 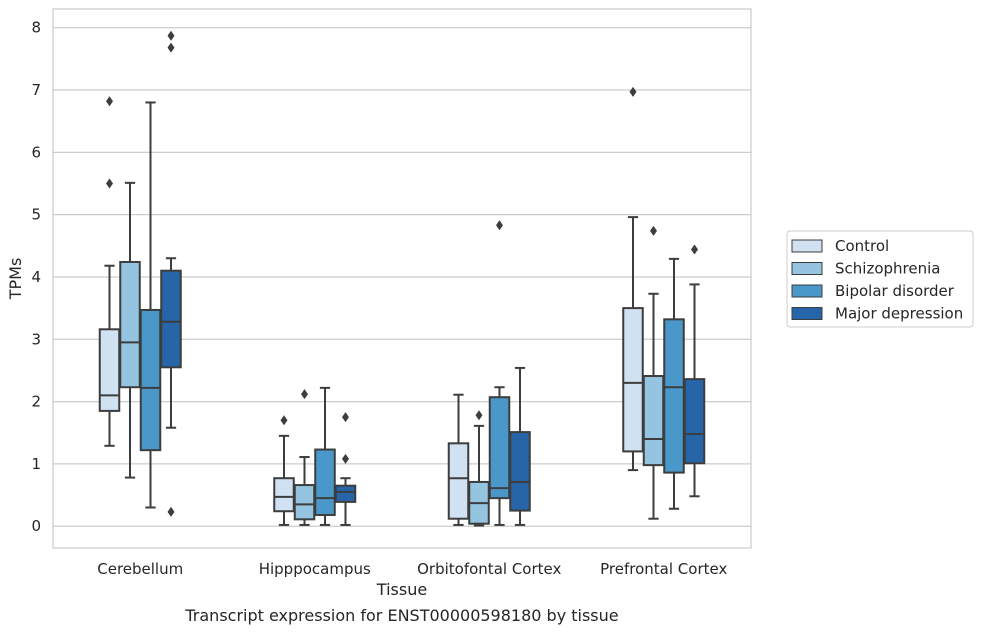 What do you see at coordinates (36, 90) in the screenshot?
I see `y-tick-label: 7` at bounding box center [36, 90].